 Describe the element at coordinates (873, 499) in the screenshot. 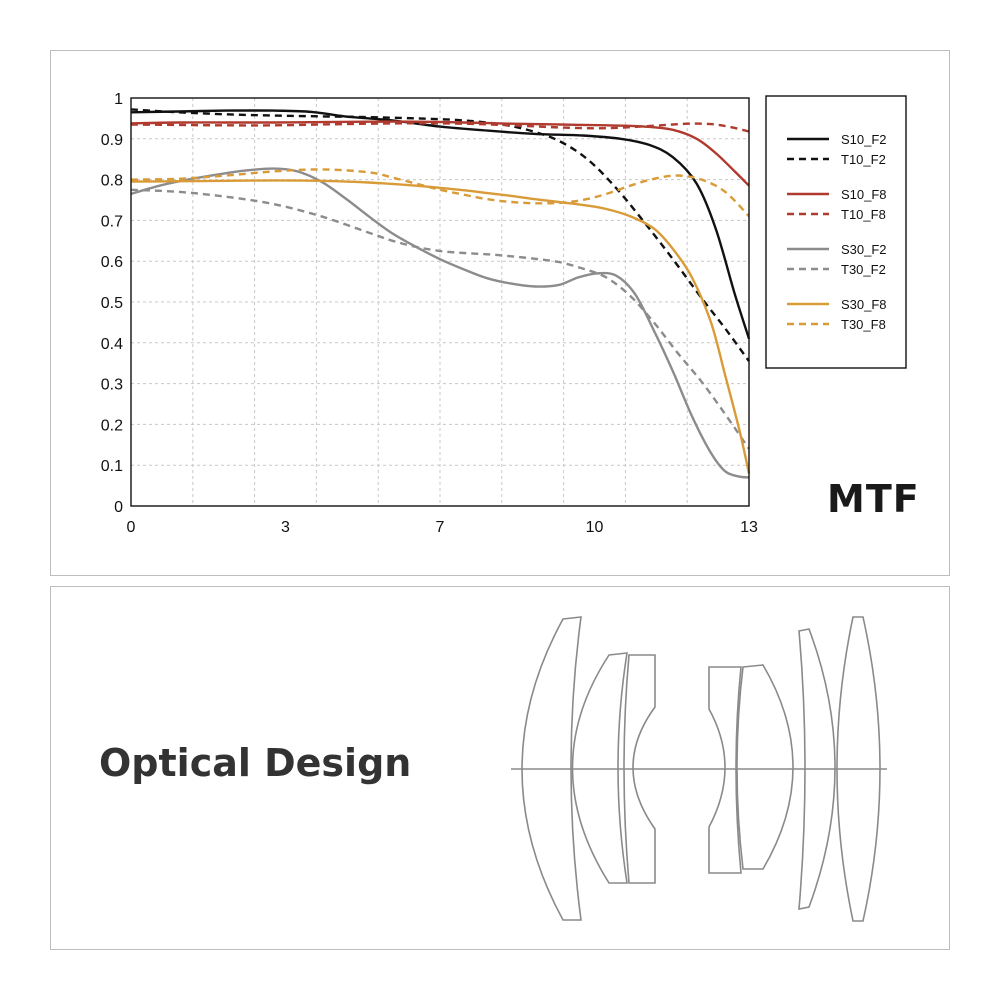

I see `chart-title: MTF` at that location.